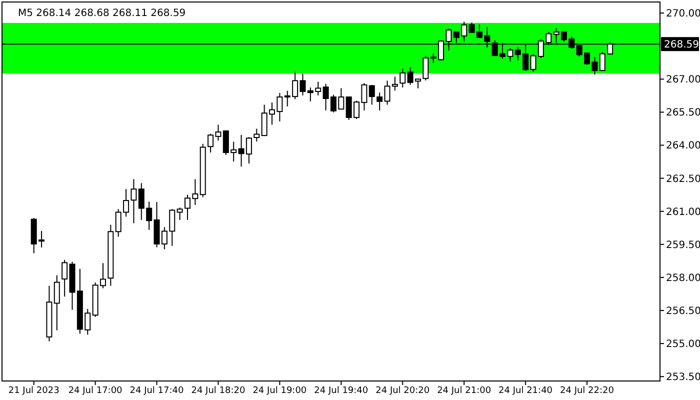 This screenshot has width=700, height=400. I want to click on x-tick-label: 24 Jul 20:20, so click(403, 391).